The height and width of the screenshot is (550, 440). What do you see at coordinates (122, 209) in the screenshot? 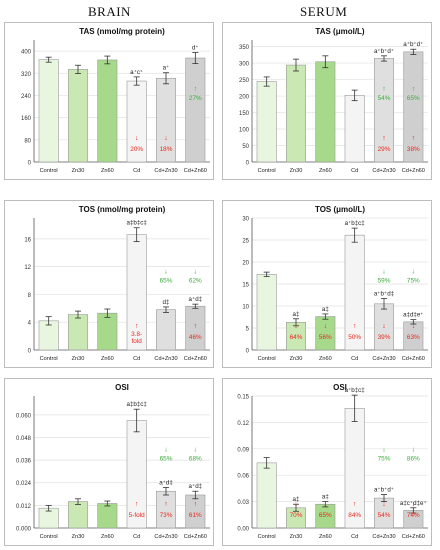
I see `chart-title: TOS (nmol/mg protein)` at bounding box center [122, 209].